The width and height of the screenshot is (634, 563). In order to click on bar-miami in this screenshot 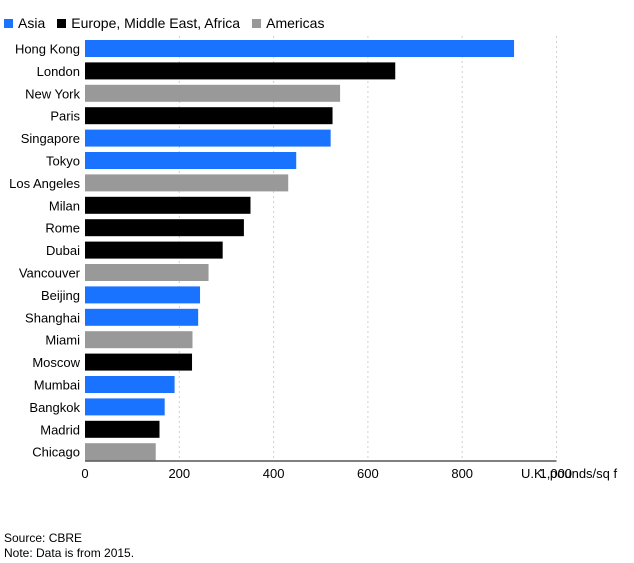, I will do `click(139, 340)`.